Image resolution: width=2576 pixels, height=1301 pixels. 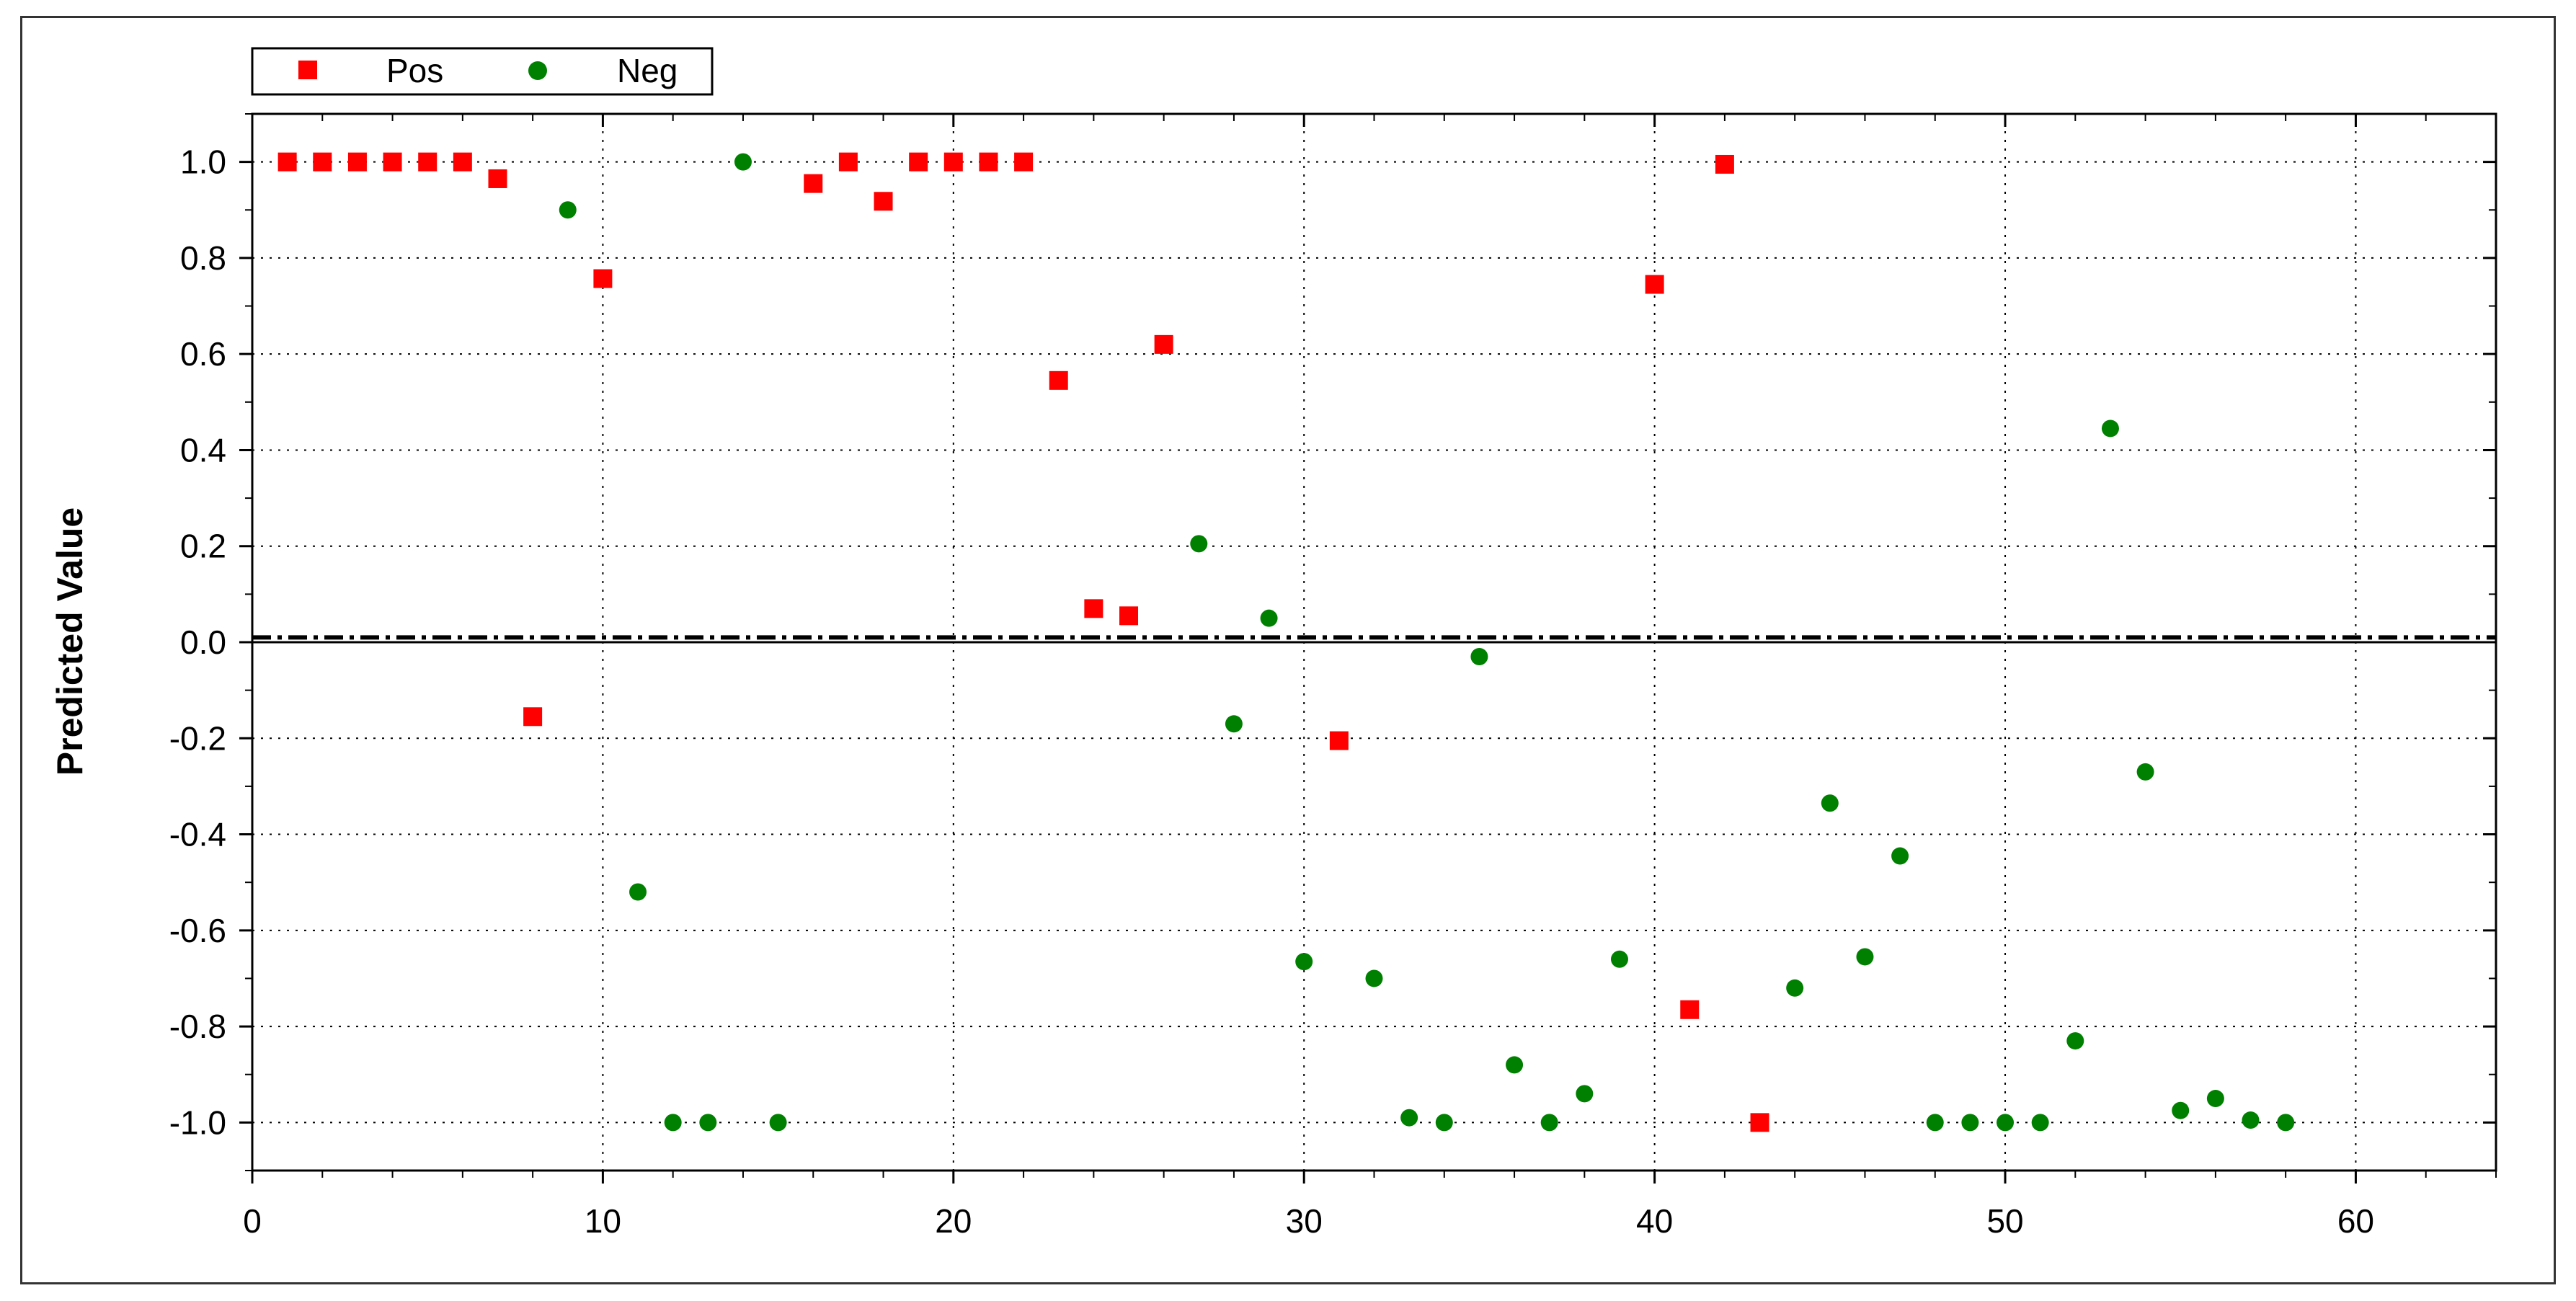 I want to click on legend-neg-label: Neg, so click(x=647, y=70).